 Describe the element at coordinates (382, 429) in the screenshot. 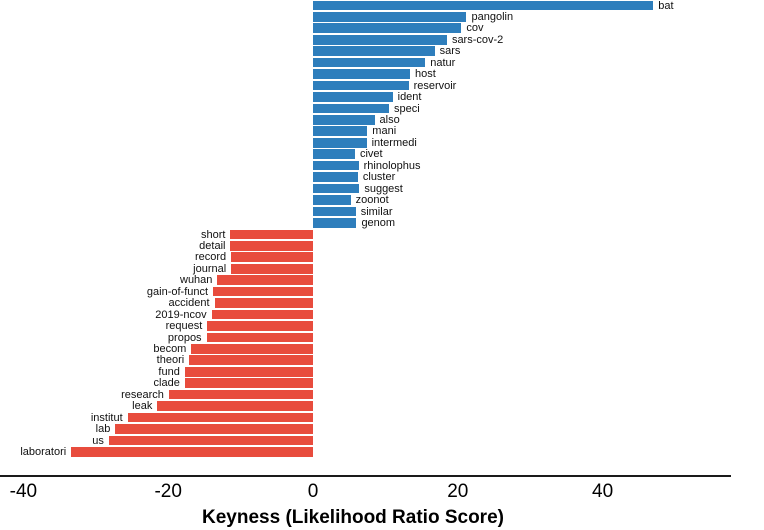

I see `bar-row: lab` at that location.